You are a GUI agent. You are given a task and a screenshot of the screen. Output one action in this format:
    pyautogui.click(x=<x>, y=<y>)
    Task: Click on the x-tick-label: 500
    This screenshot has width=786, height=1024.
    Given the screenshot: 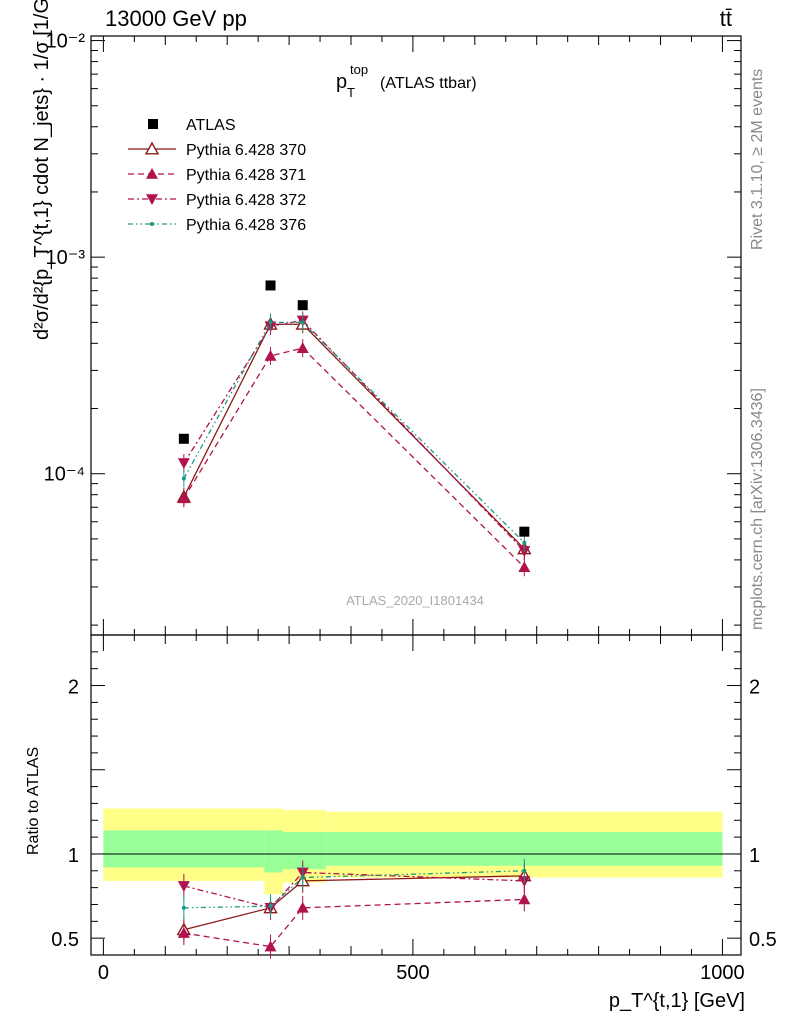 What is the action you would take?
    pyautogui.click(x=412, y=973)
    